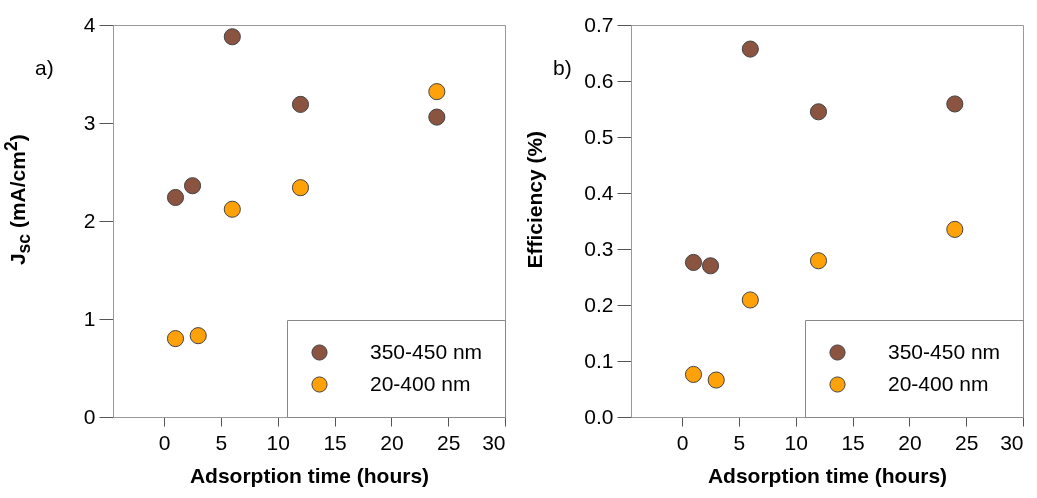  I want to click on text: b), so click(562, 67).